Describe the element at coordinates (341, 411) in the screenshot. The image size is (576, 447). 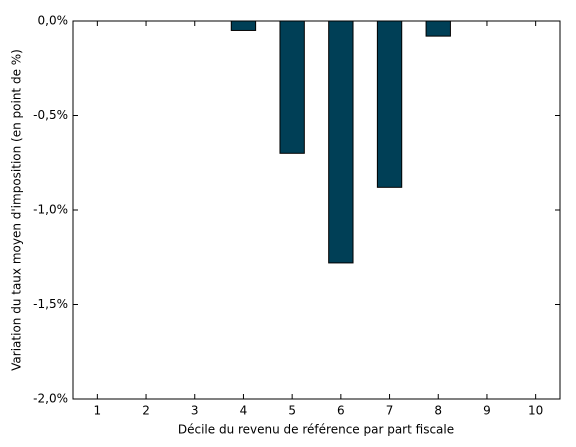
I see `x-tick-label: 6` at that location.